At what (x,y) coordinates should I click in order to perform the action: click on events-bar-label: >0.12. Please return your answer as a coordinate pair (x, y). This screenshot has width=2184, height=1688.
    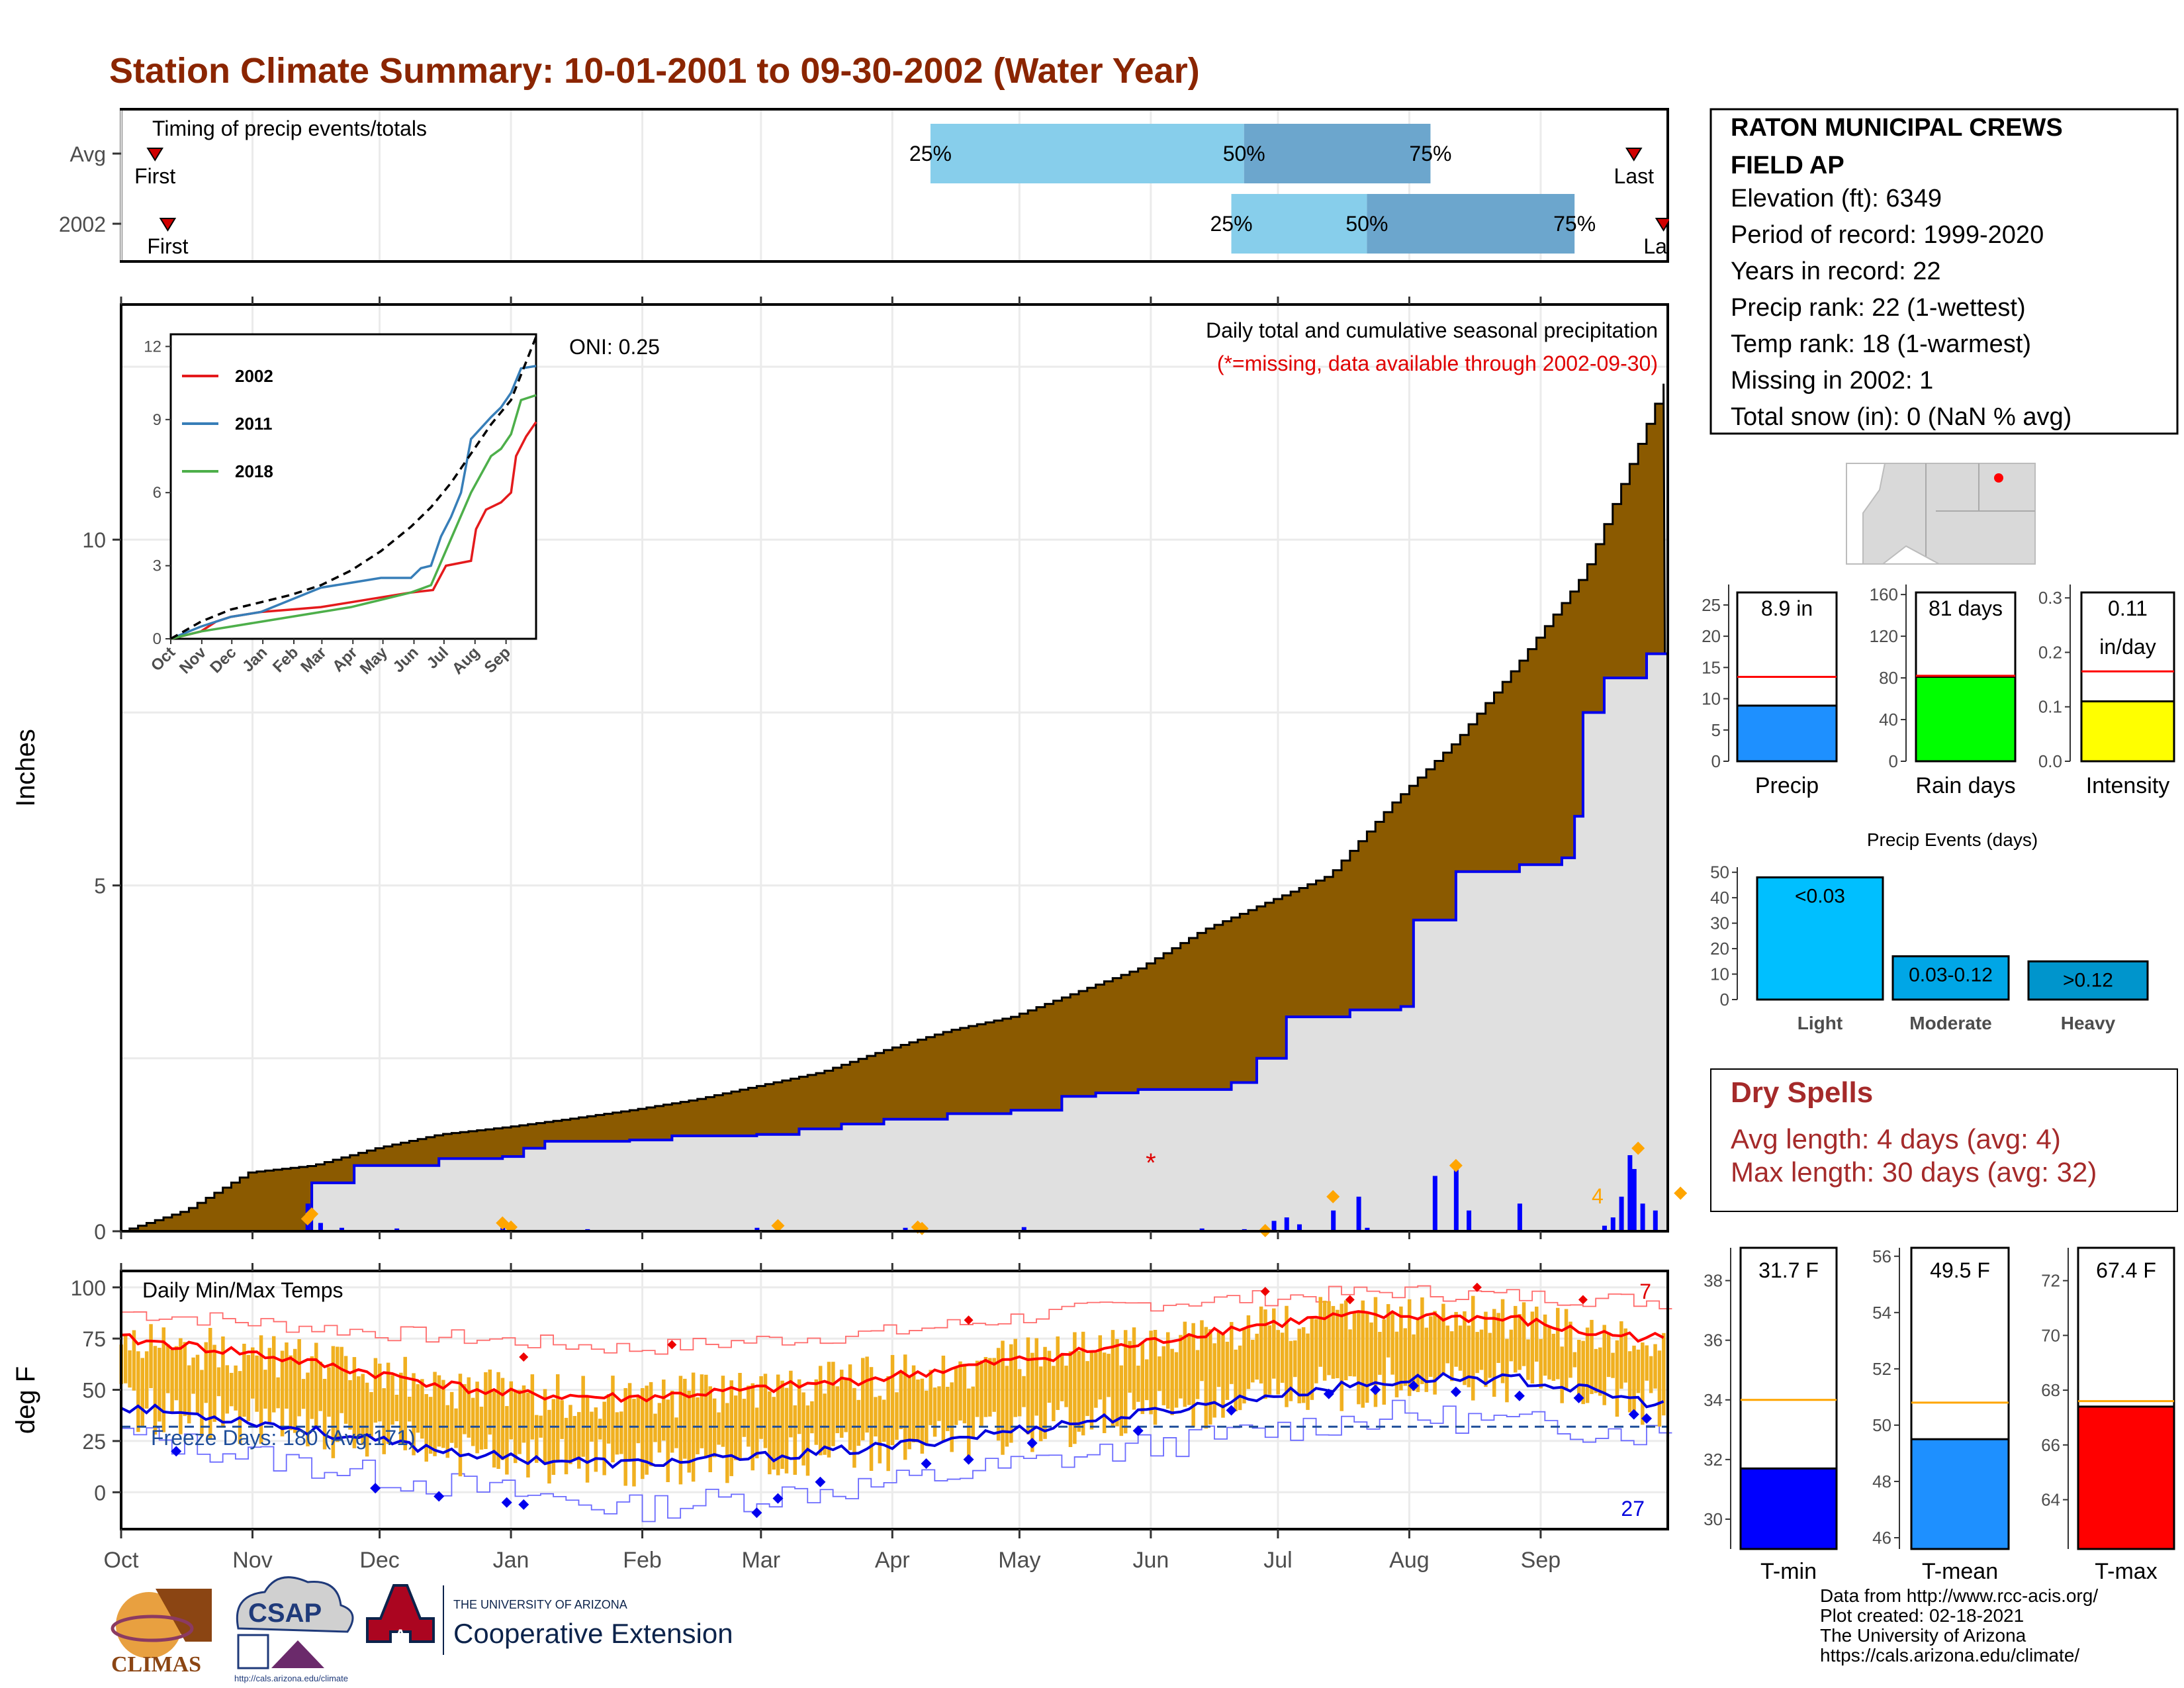
    Looking at the image, I should click on (2088, 980).